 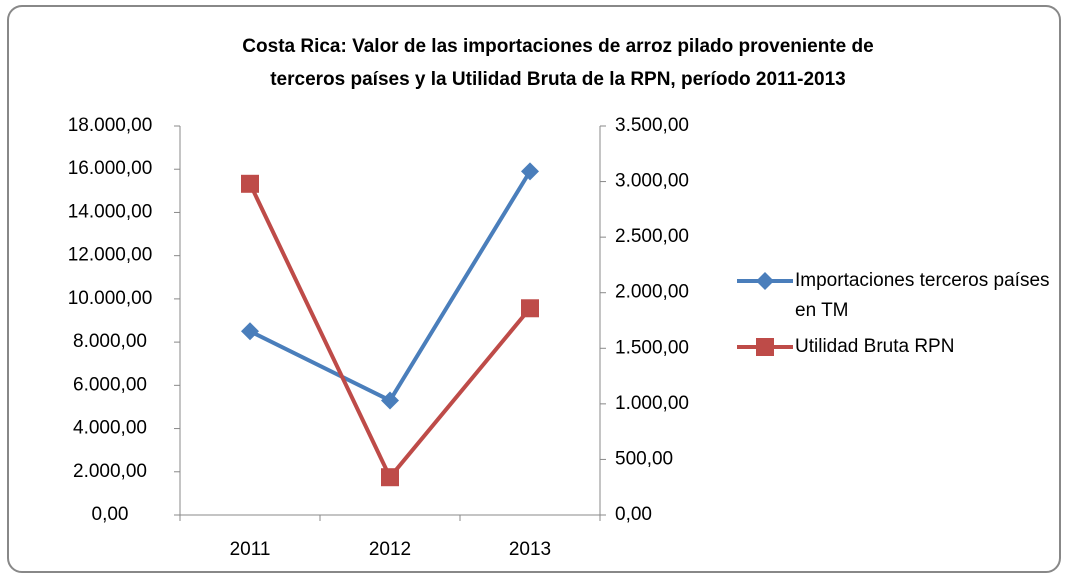 I want to click on y2-tick-label: 1.500,00, so click(x=652, y=347).